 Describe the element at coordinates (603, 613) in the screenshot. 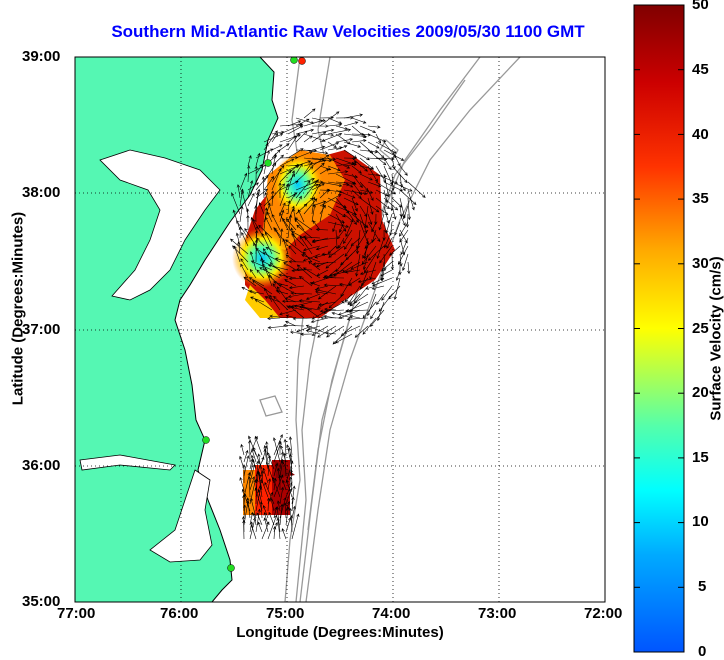

I see `x-tick-label: 72:00` at that location.